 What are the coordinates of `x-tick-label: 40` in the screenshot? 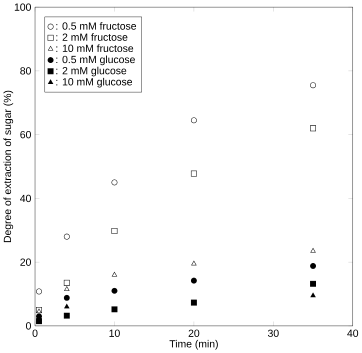 It's located at (352, 333).